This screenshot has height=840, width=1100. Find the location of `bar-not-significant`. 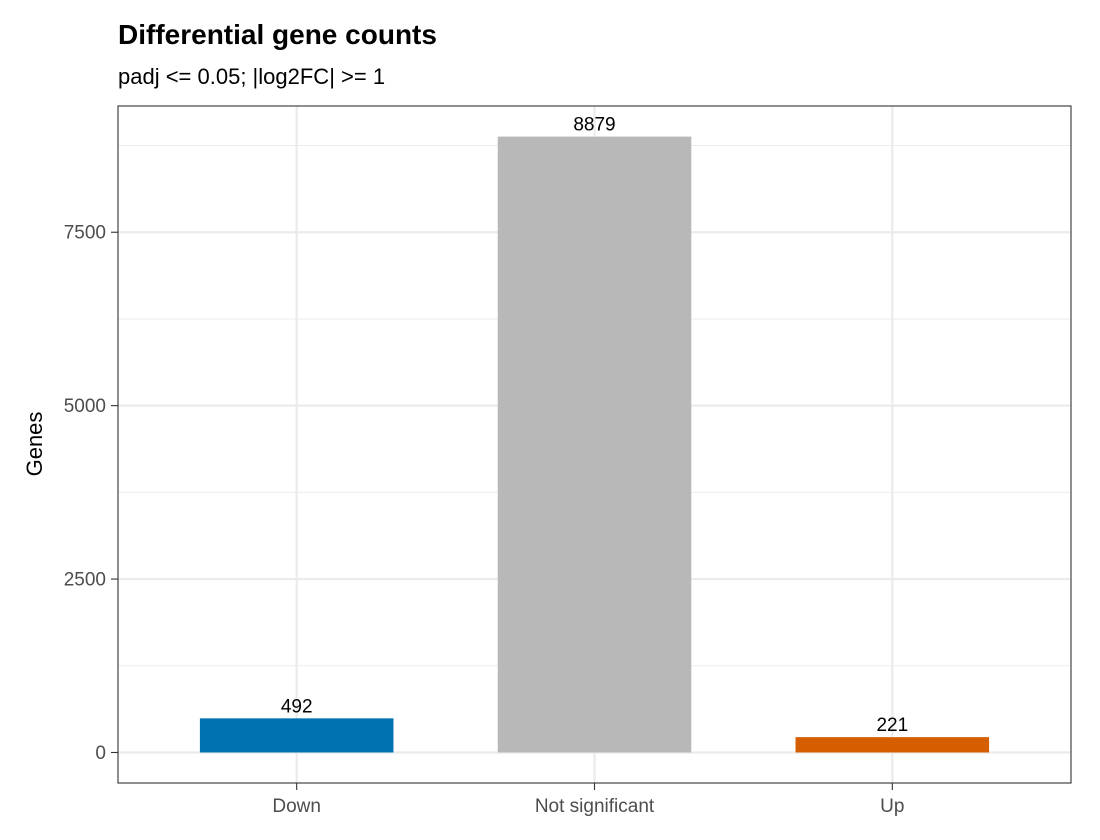

bar-not-significant is located at coordinates (594, 444).